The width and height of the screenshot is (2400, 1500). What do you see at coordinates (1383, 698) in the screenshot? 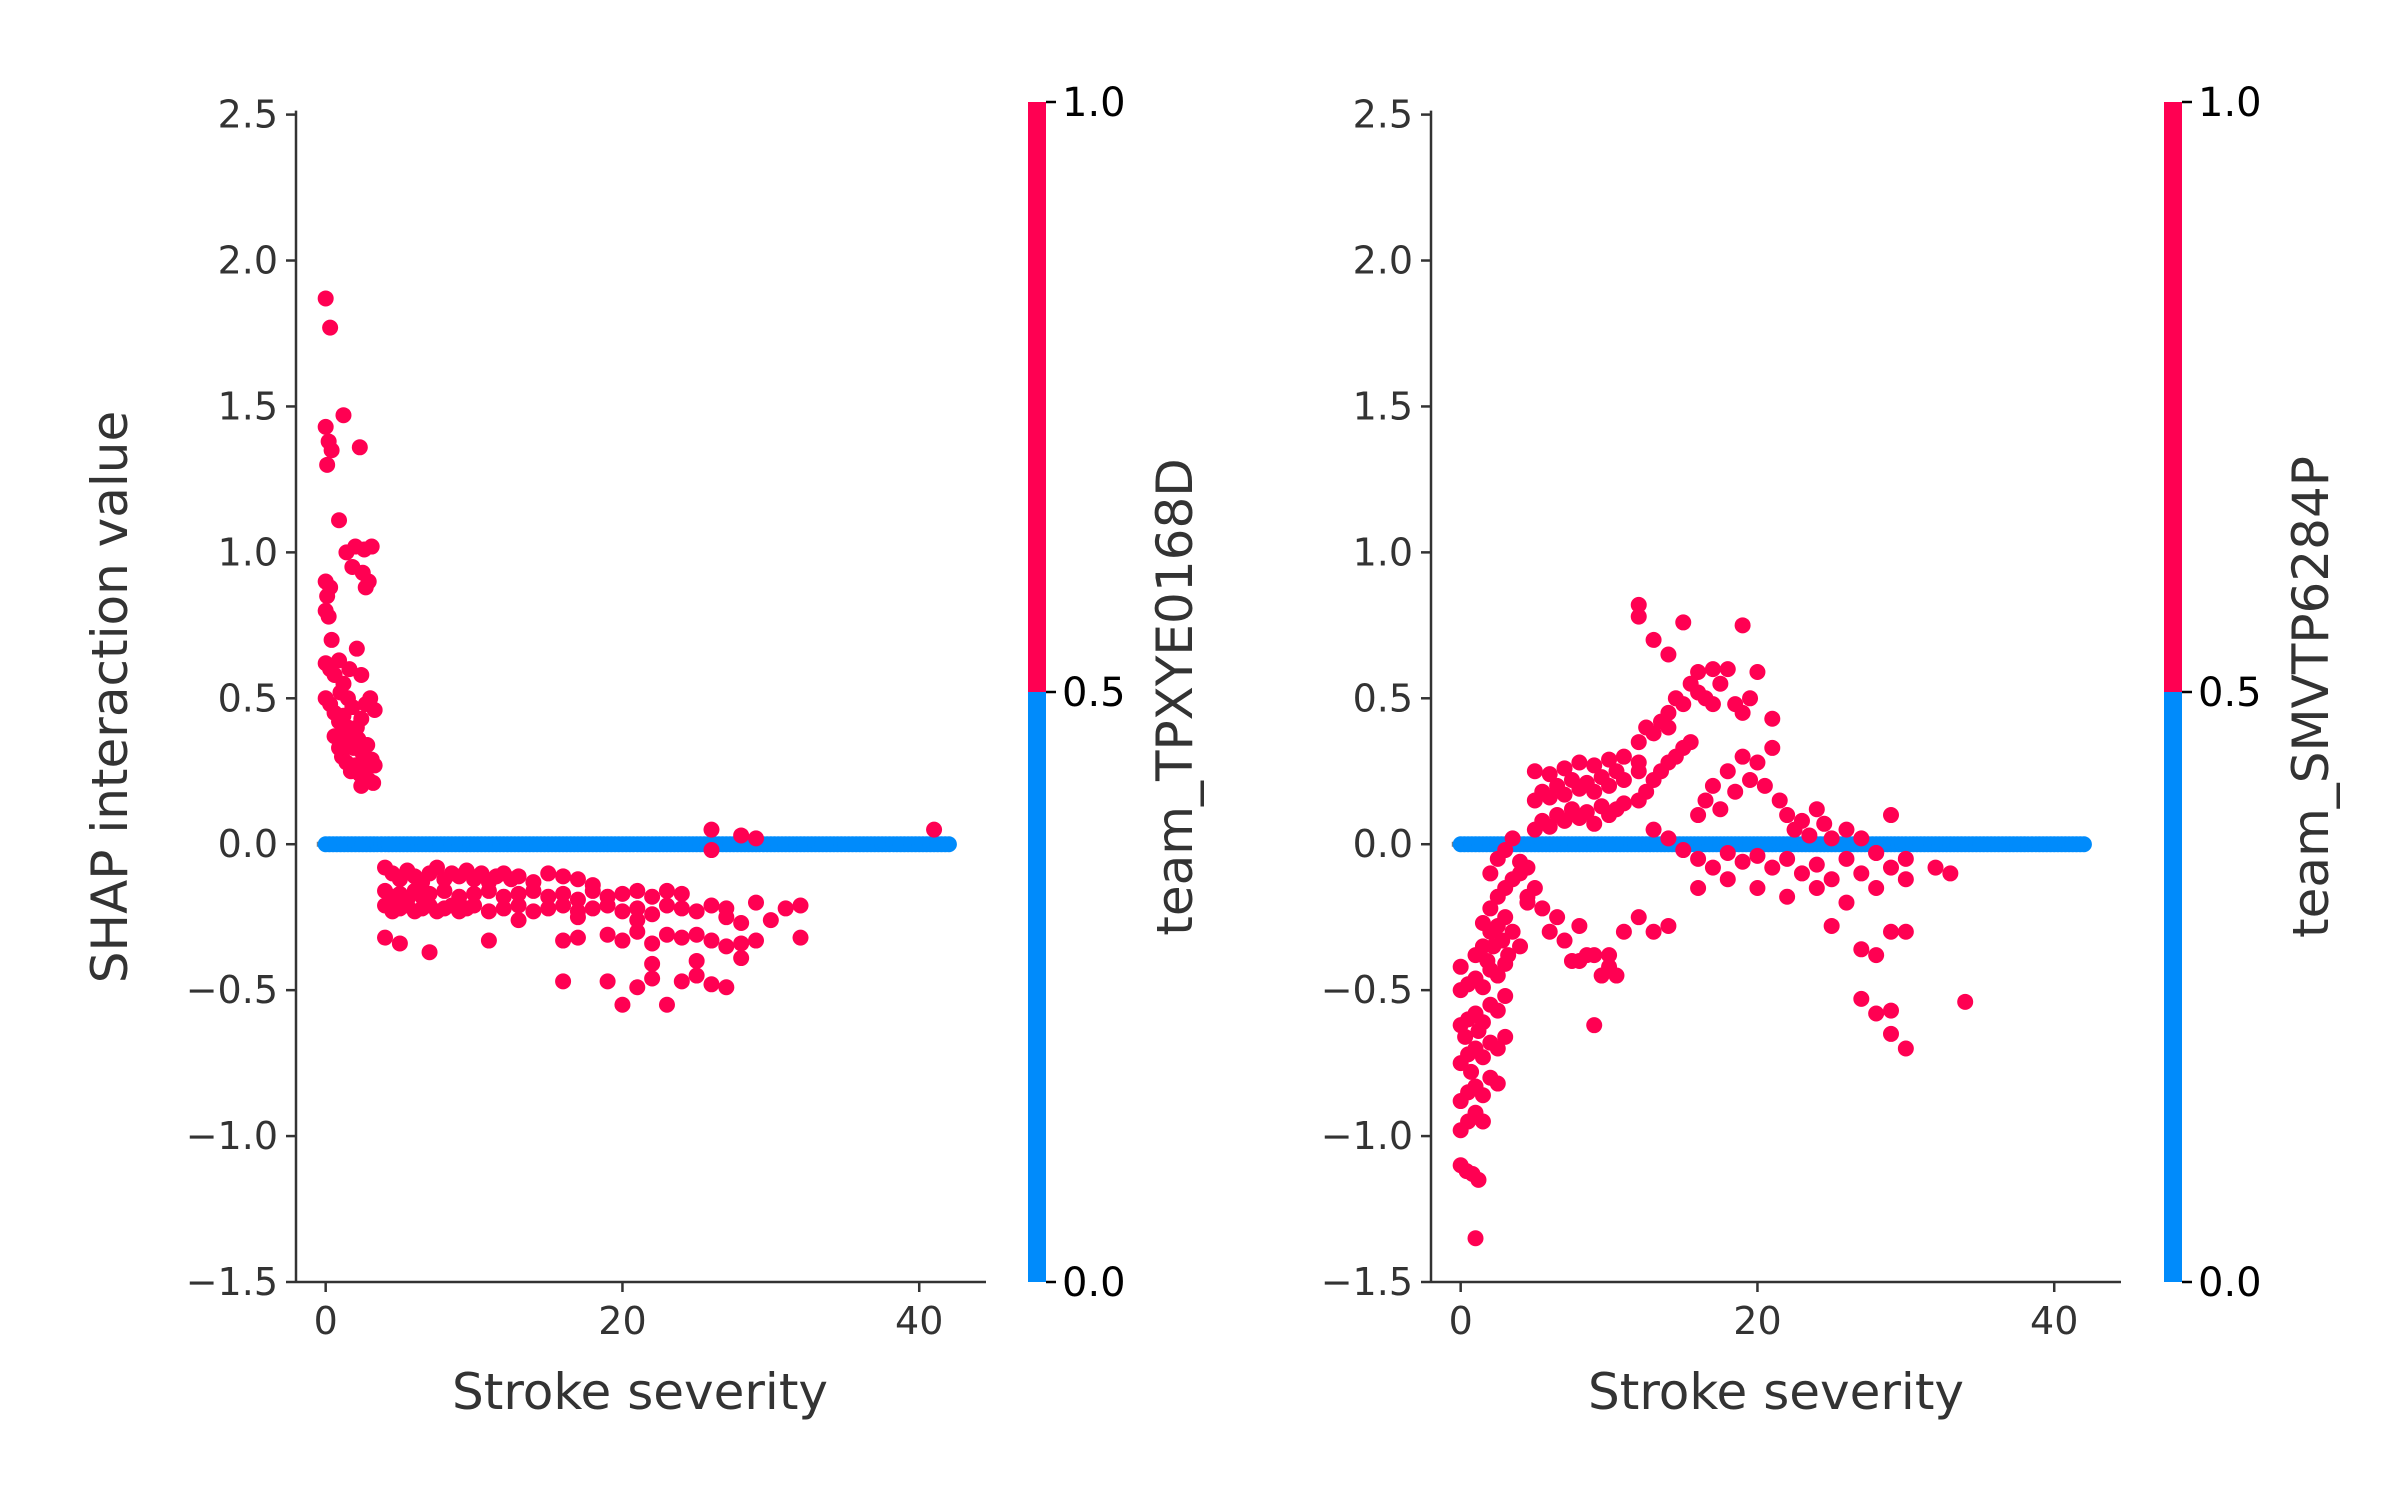
I see `panel-2-ytick-label: 0.5` at bounding box center [1383, 698].